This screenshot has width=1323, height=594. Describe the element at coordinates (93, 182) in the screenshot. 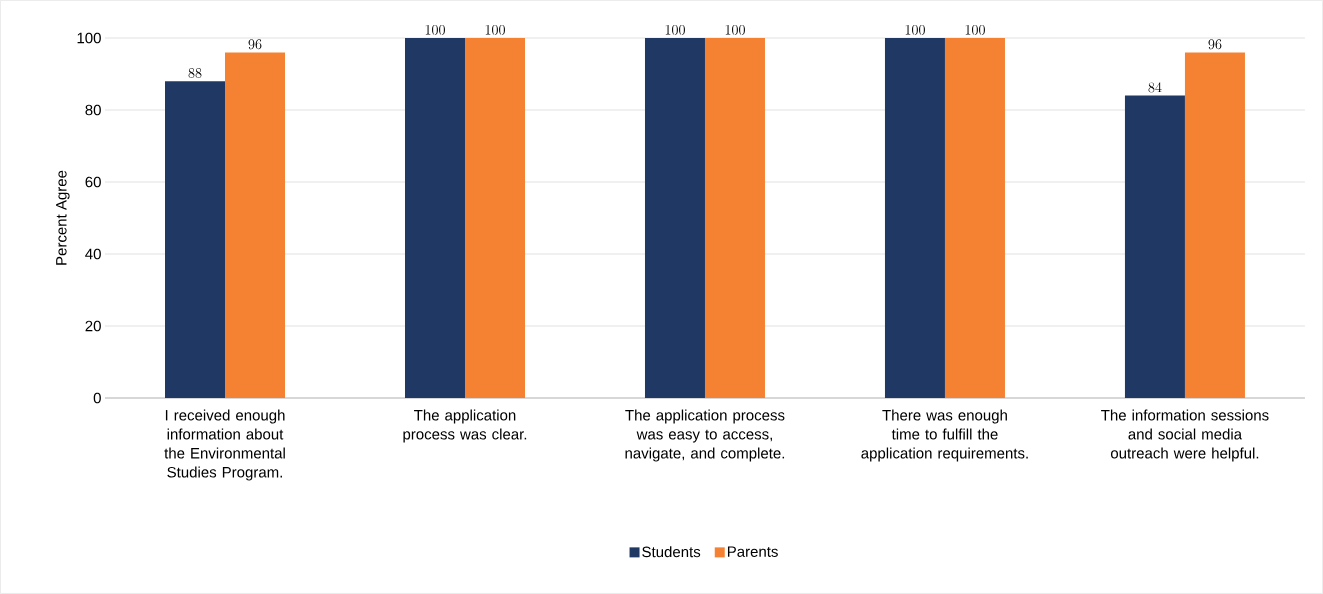

I see `y-tick-label: 60` at that location.